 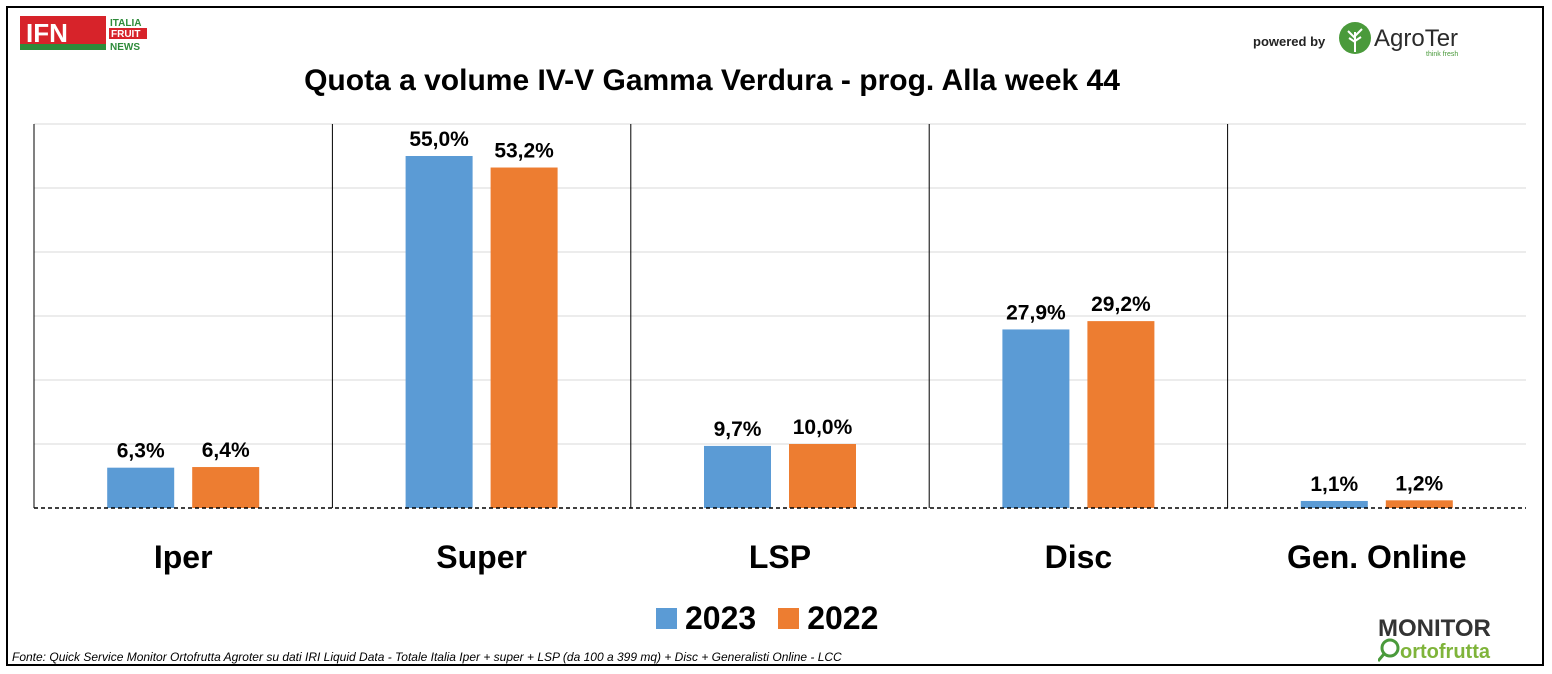 What do you see at coordinates (666, 618) in the screenshot?
I see `legend-swatch-2023` at bounding box center [666, 618].